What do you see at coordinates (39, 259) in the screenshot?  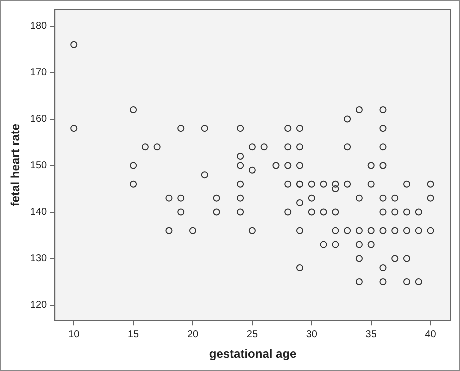 I see `y-tick-label: 130` at bounding box center [39, 259].